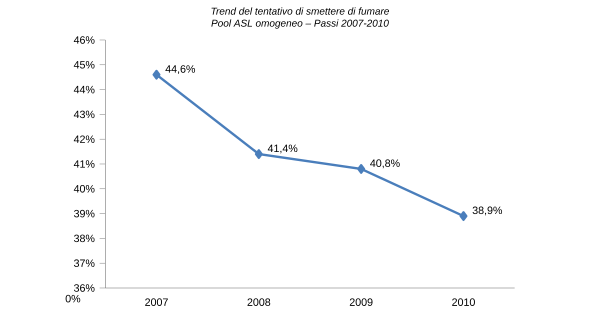  What do you see at coordinates (300, 11) in the screenshot?
I see `chart-title: Trend del tentativo di smettere di fumare` at bounding box center [300, 11].